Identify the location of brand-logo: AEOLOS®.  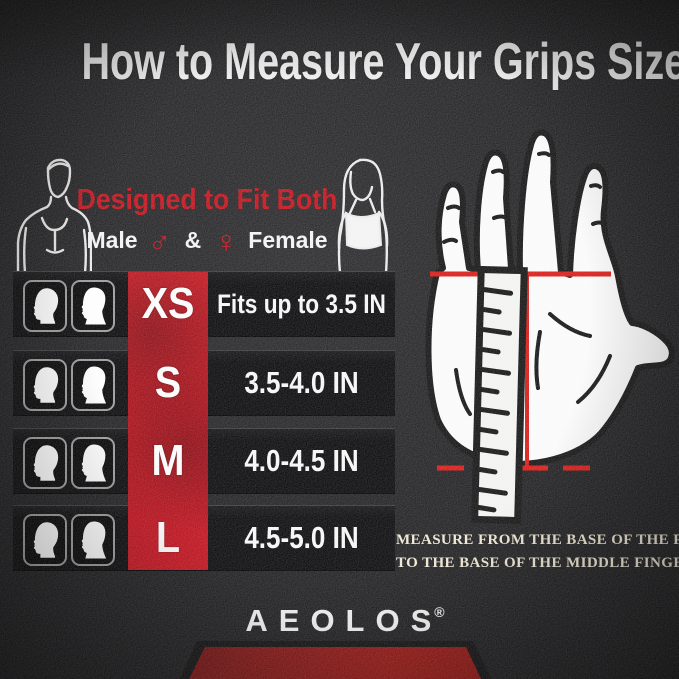
(339, 621).